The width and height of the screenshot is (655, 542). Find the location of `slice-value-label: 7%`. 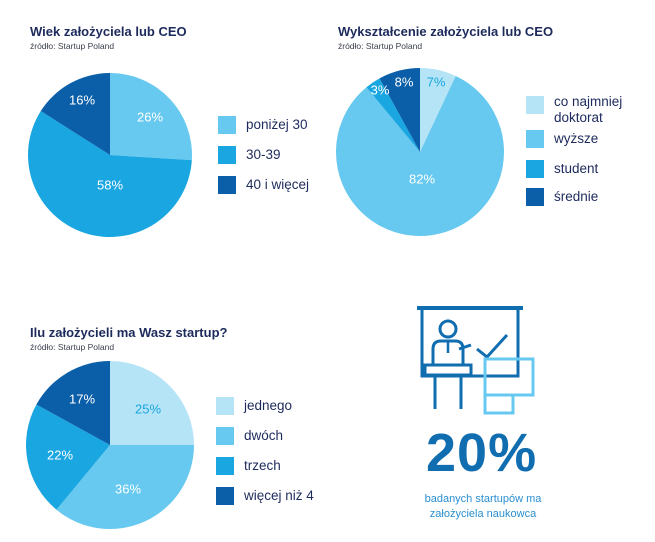

slice-value-label: 7% is located at coordinates (436, 81).